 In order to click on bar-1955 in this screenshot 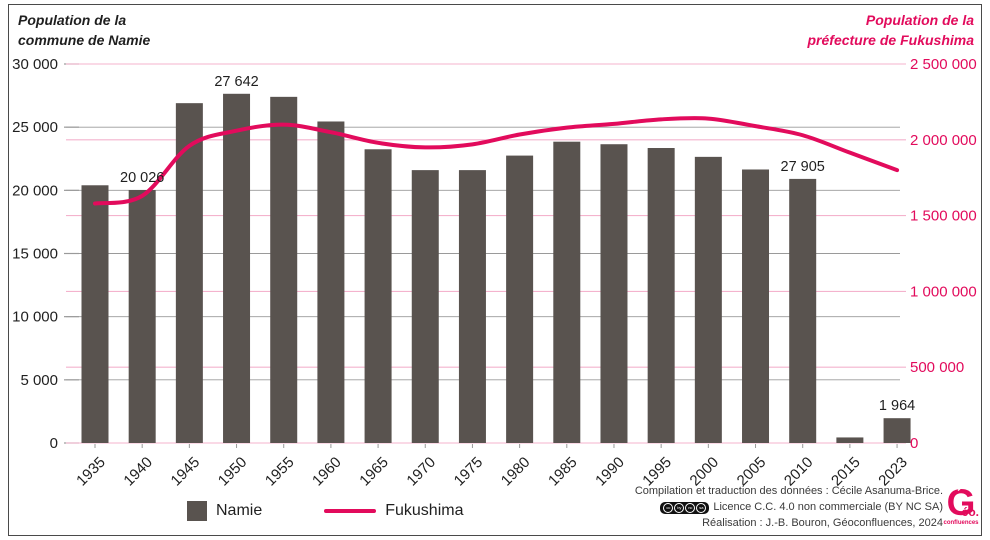, I will do `click(284, 269)`.